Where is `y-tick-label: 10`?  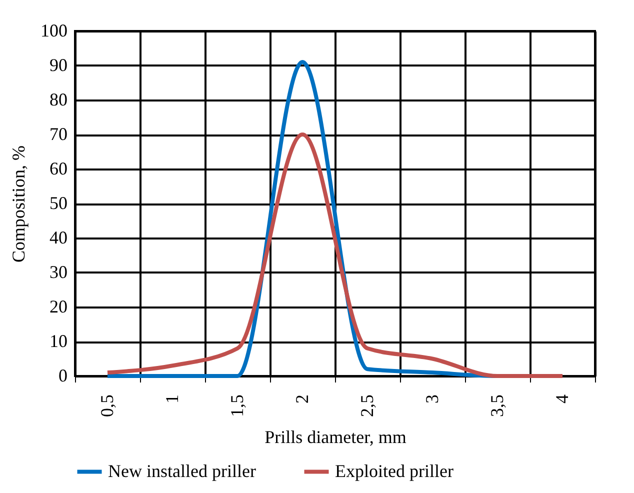
y-tick-label: 10 is located at coordinates (59, 341).